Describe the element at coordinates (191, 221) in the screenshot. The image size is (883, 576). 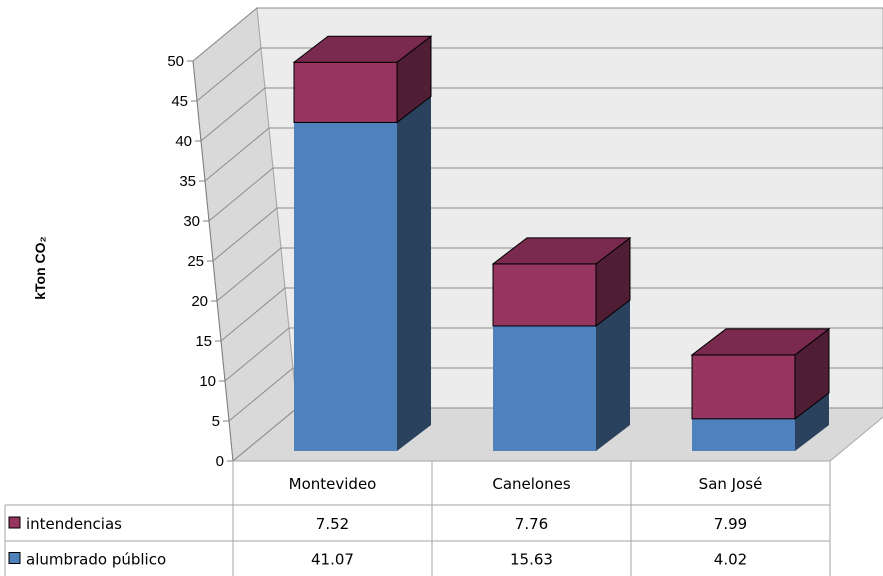
I see `y-tick-label: 30` at that location.